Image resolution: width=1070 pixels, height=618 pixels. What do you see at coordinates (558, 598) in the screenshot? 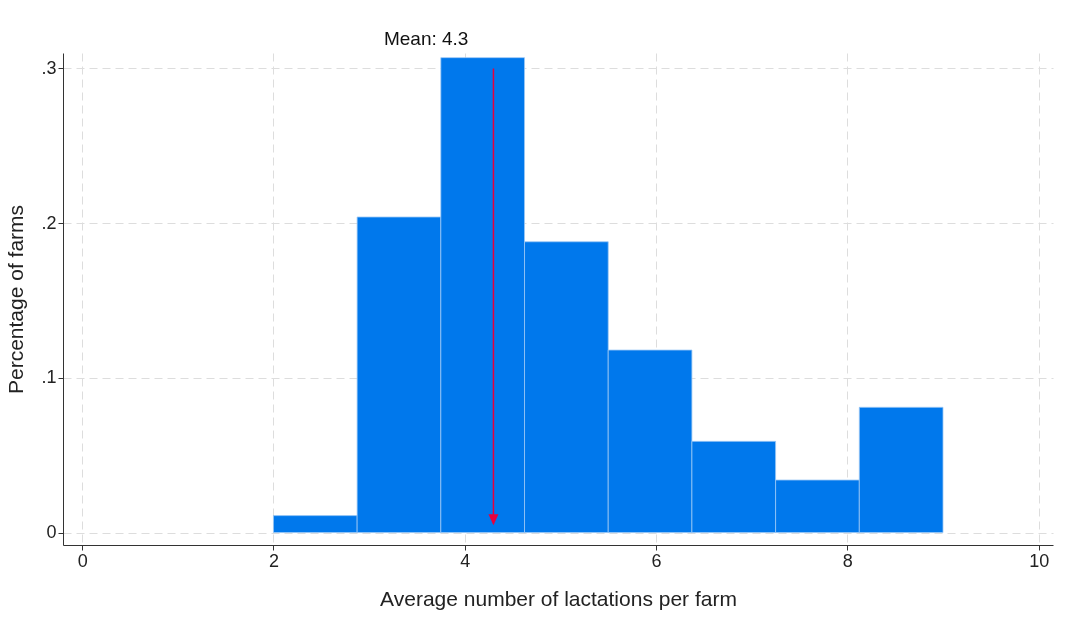
I see `x-axis-title: Average number of lactations per farm` at bounding box center [558, 598].